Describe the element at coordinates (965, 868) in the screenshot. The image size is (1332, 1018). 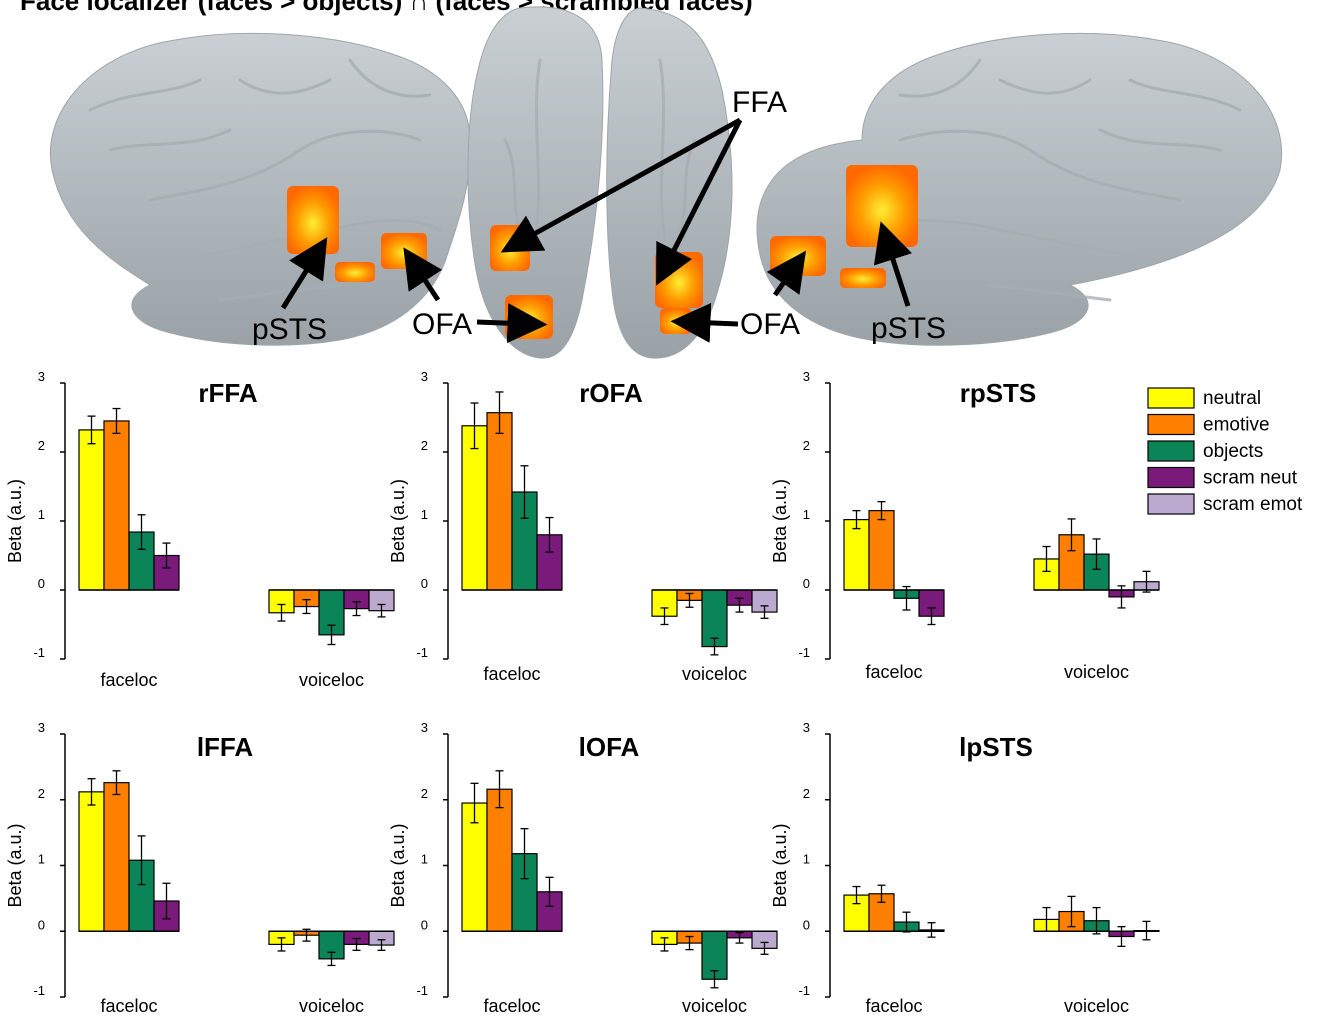
I see `panel-lpSTS: -1 0 1 2 3 Beta (a.u.) lpSTS faceloc voiceloc` at that location.